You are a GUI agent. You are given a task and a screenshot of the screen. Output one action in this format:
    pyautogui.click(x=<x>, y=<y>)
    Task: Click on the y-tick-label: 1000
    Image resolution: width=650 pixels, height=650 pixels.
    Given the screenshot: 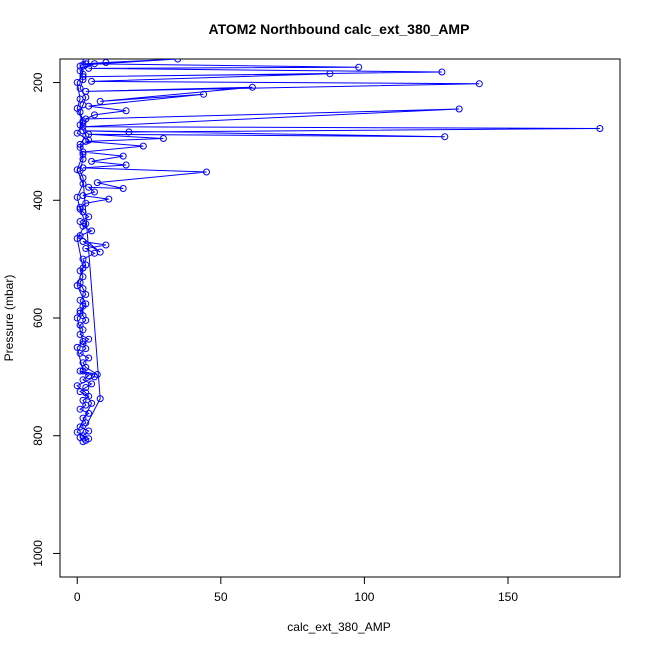 What is the action you would take?
    pyautogui.click(x=38, y=553)
    